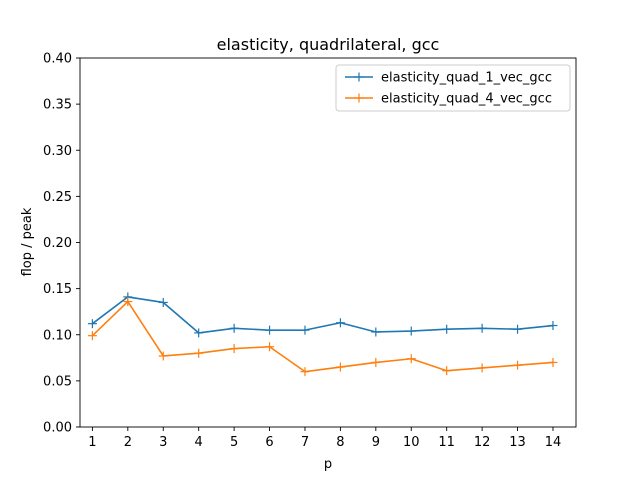 The width and height of the screenshot is (640, 480). I want to click on legend-label: elasticity_quad_1_vec_gcc, so click(466, 78).